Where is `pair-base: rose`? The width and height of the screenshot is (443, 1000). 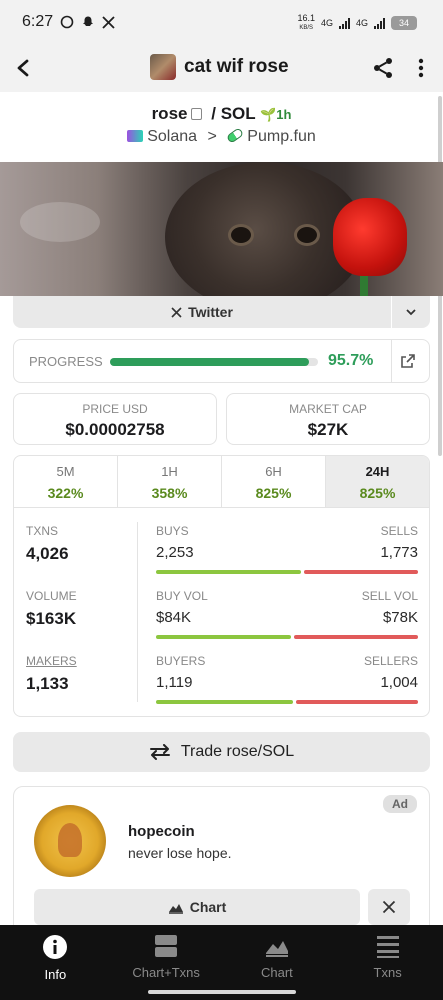 pair-base: rose is located at coordinates (169, 113).